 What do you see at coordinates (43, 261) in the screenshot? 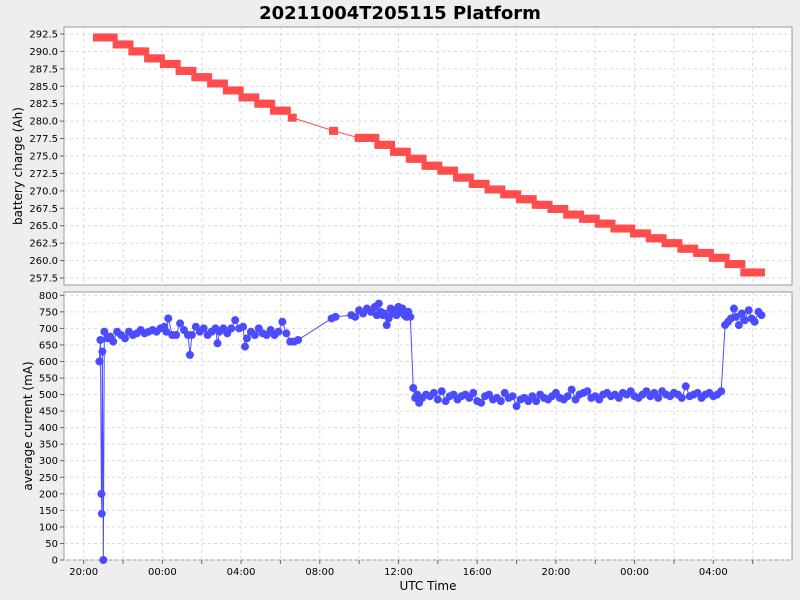
I see `top-y-tick-label: 260.0` at bounding box center [43, 261].